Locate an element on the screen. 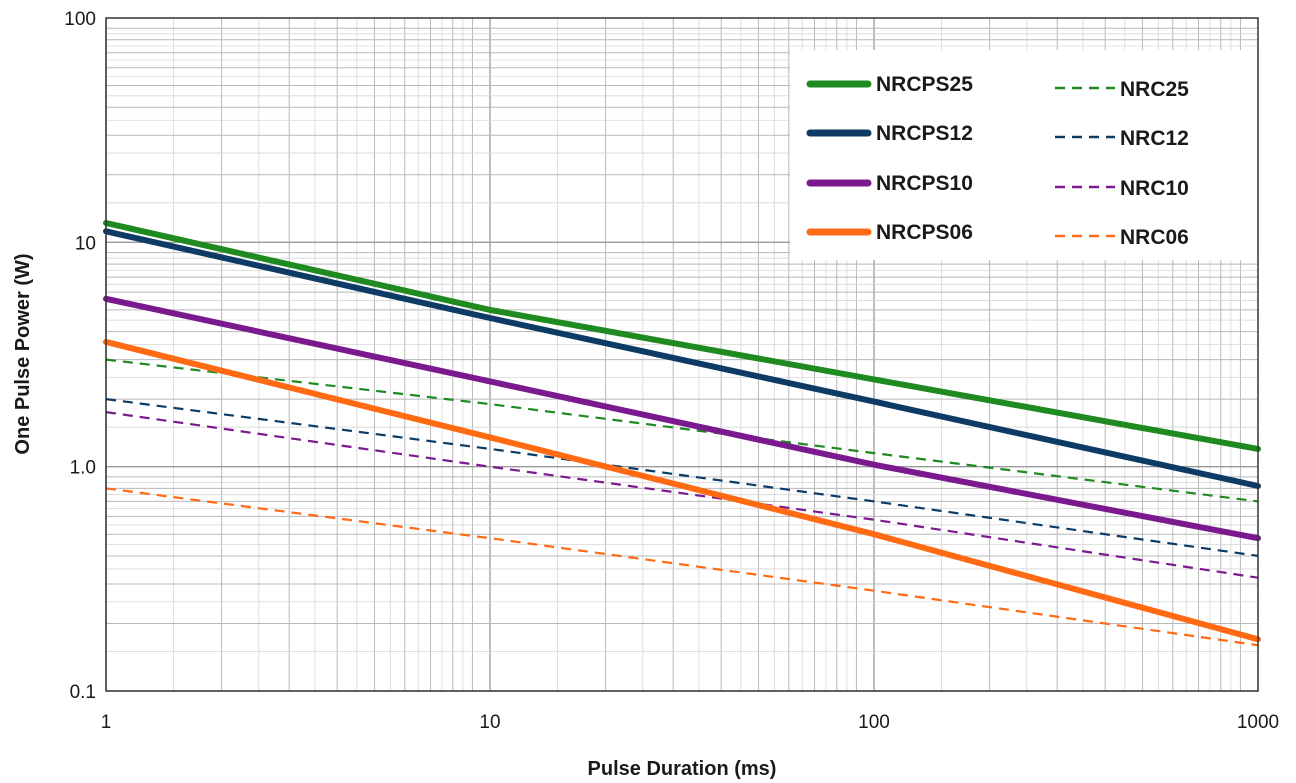 The height and width of the screenshot is (783, 1296). legend-label-nrc12: NRC12 is located at coordinates (1154, 138).